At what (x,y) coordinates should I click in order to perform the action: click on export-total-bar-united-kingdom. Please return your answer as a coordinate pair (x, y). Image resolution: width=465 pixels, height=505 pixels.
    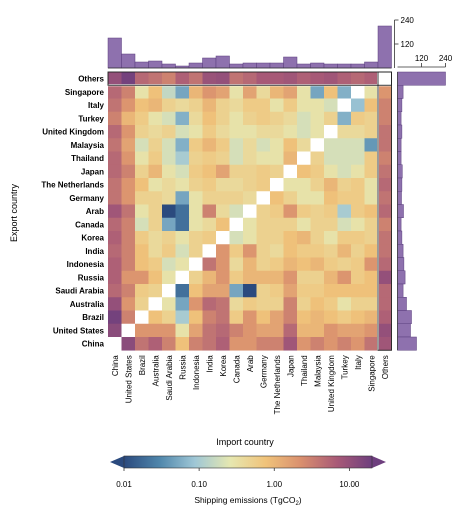
    Looking at the image, I should click on (400, 131).